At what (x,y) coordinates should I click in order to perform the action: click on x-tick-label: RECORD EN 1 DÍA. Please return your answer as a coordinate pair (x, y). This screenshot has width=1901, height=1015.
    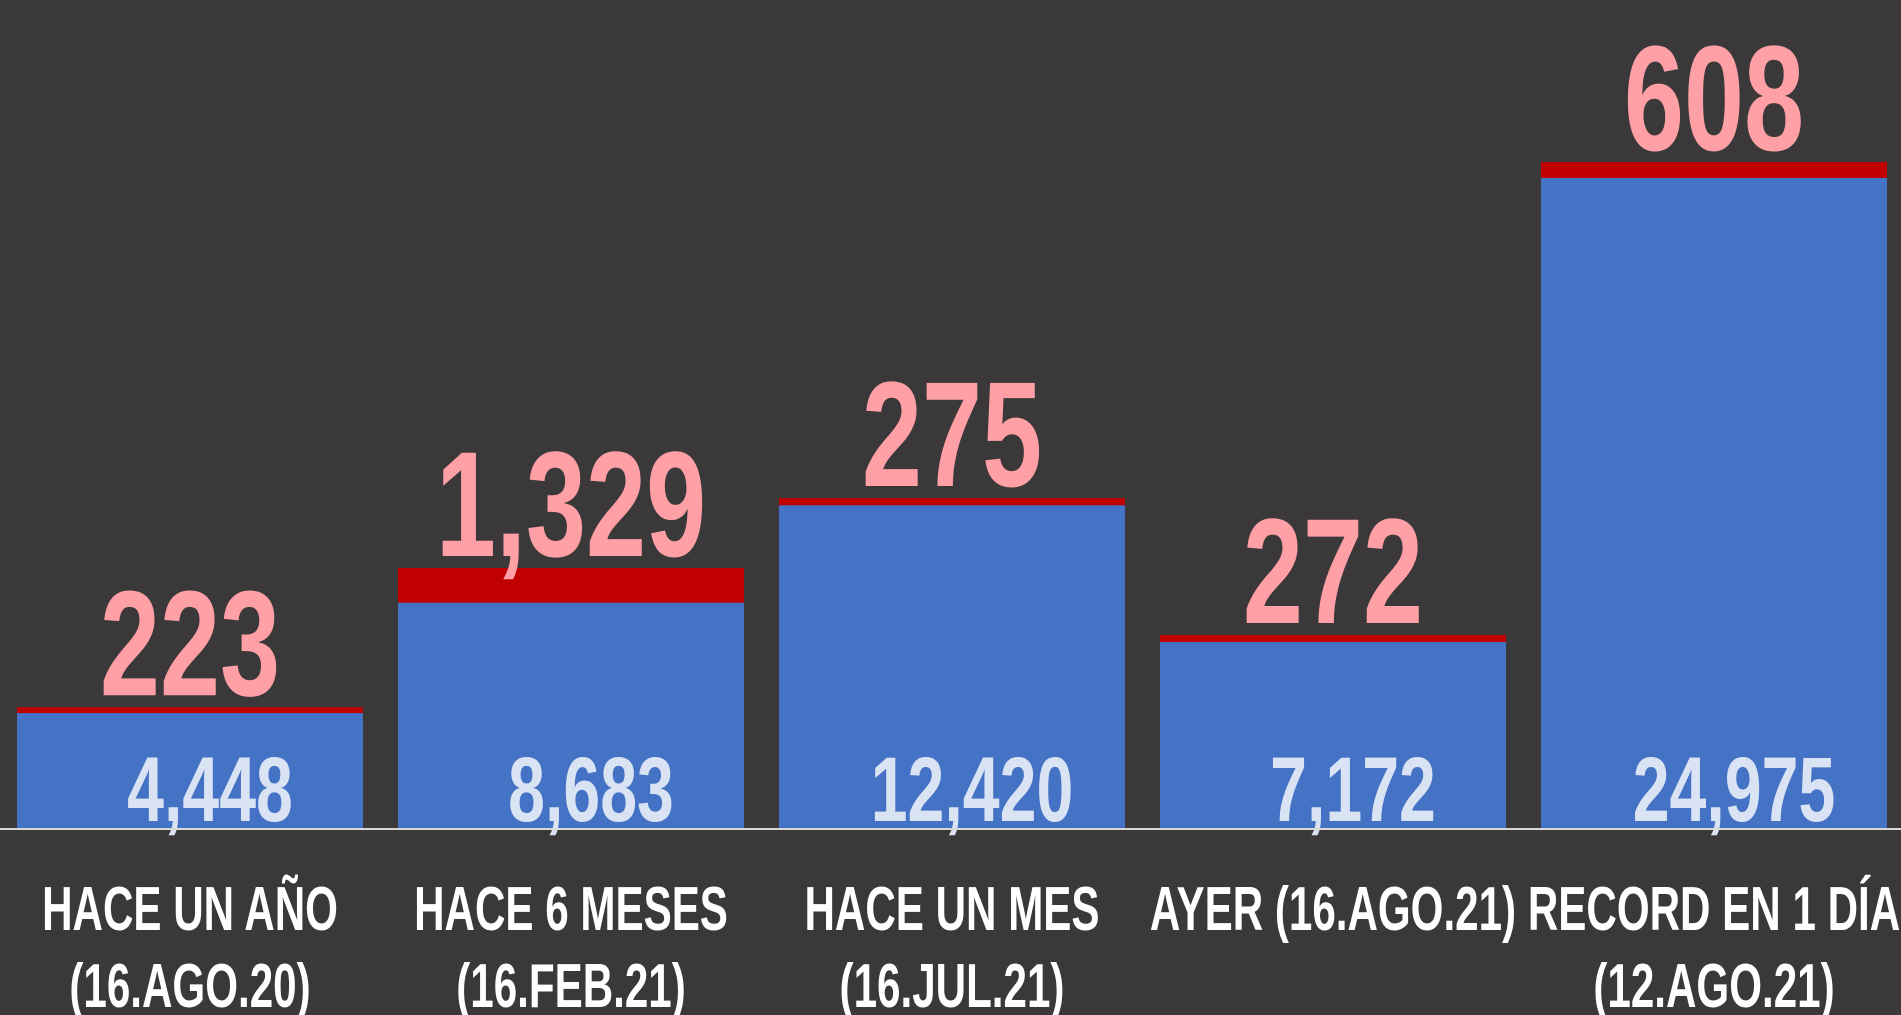
    Looking at the image, I should click on (1714, 909).